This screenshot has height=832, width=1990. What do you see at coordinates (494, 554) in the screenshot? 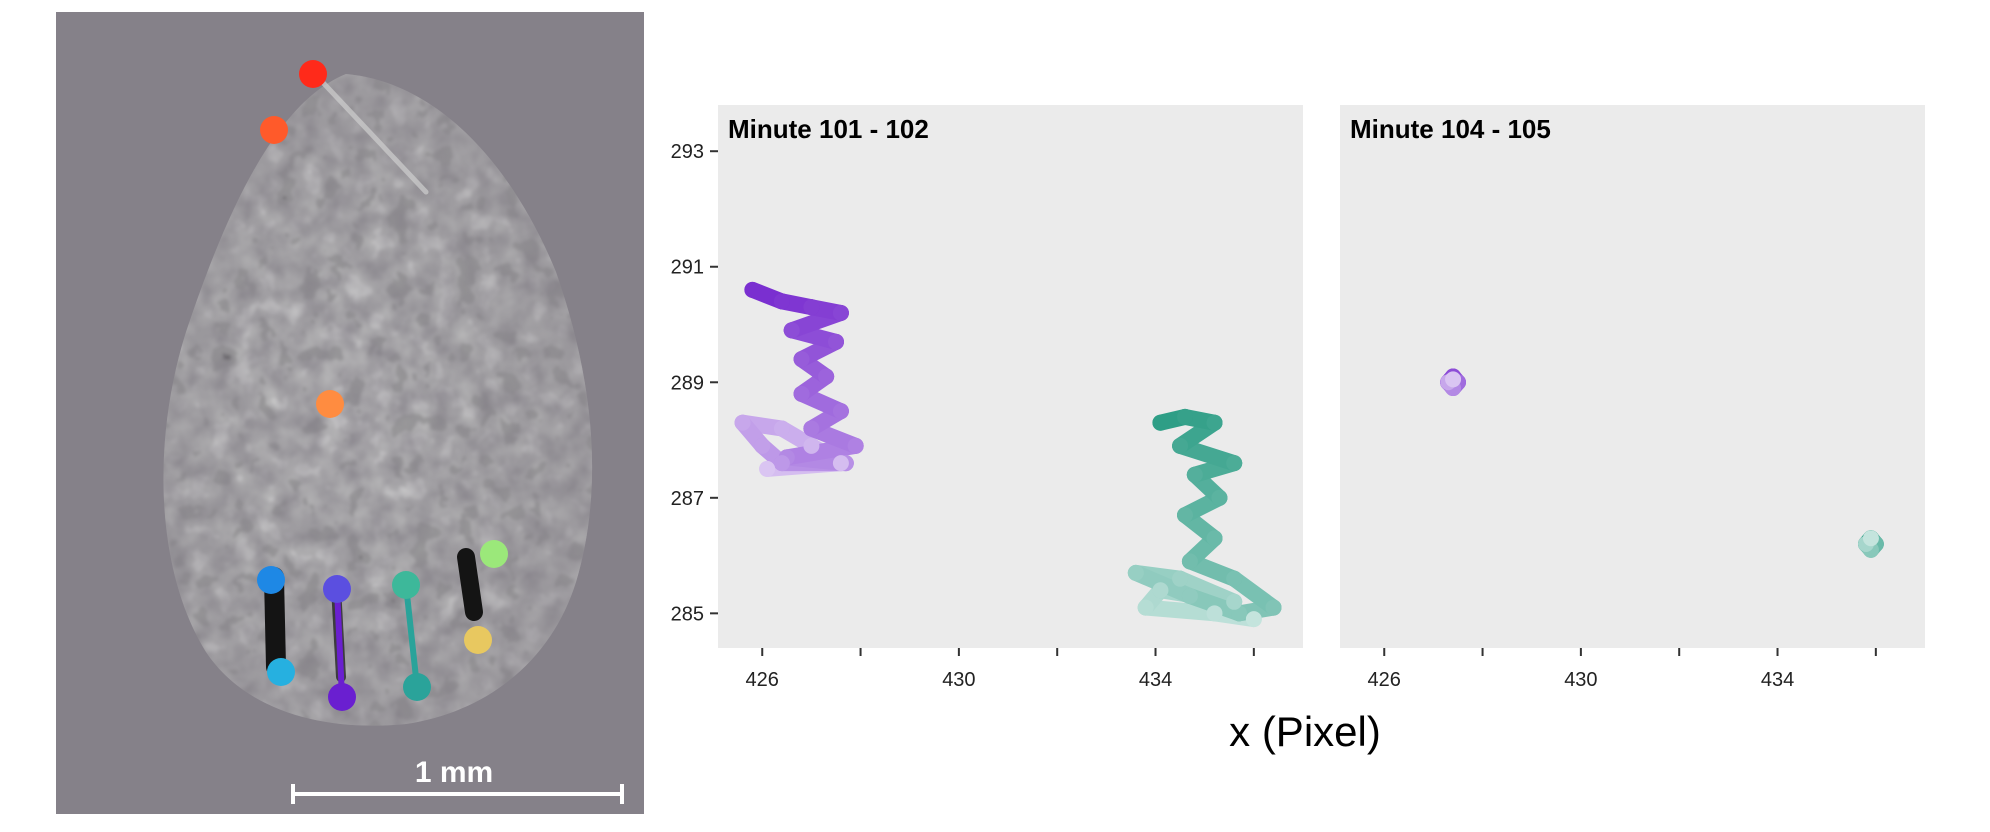
I see `keypoint-front-right` at bounding box center [494, 554].